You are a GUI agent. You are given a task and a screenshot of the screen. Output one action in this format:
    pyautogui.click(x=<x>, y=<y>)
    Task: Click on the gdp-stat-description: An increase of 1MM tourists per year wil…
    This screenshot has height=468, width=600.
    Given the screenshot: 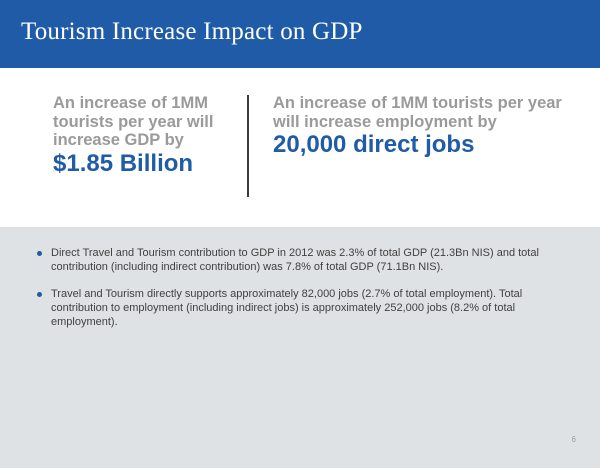 What is the action you would take?
    pyautogui.click(x=133, y=121)
    